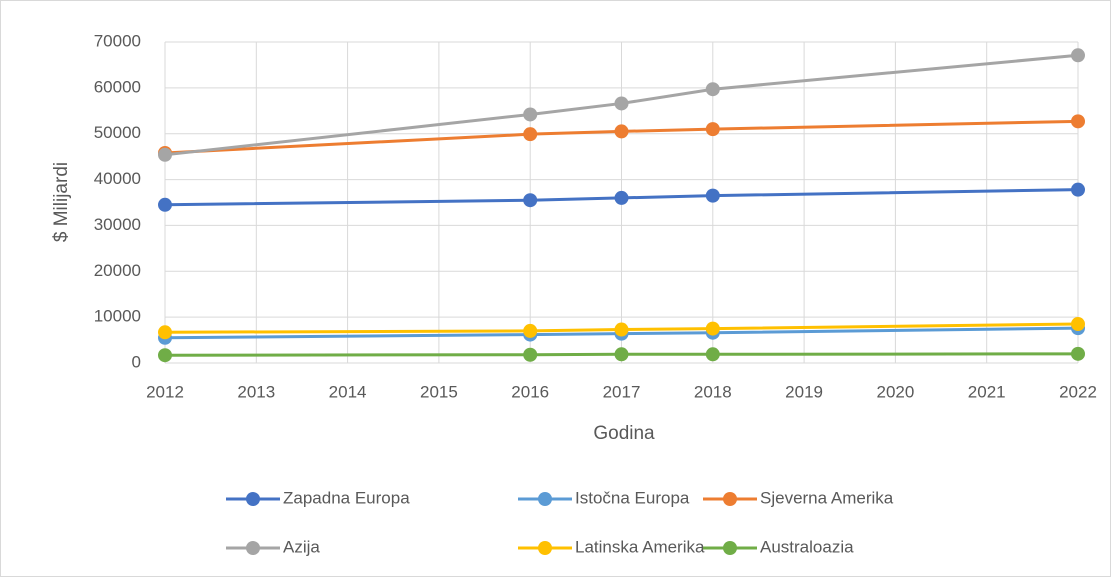 The height and width of the screenshot is (577, 1120). I want to click on x-tick-label: 2016, so click(530, 391).